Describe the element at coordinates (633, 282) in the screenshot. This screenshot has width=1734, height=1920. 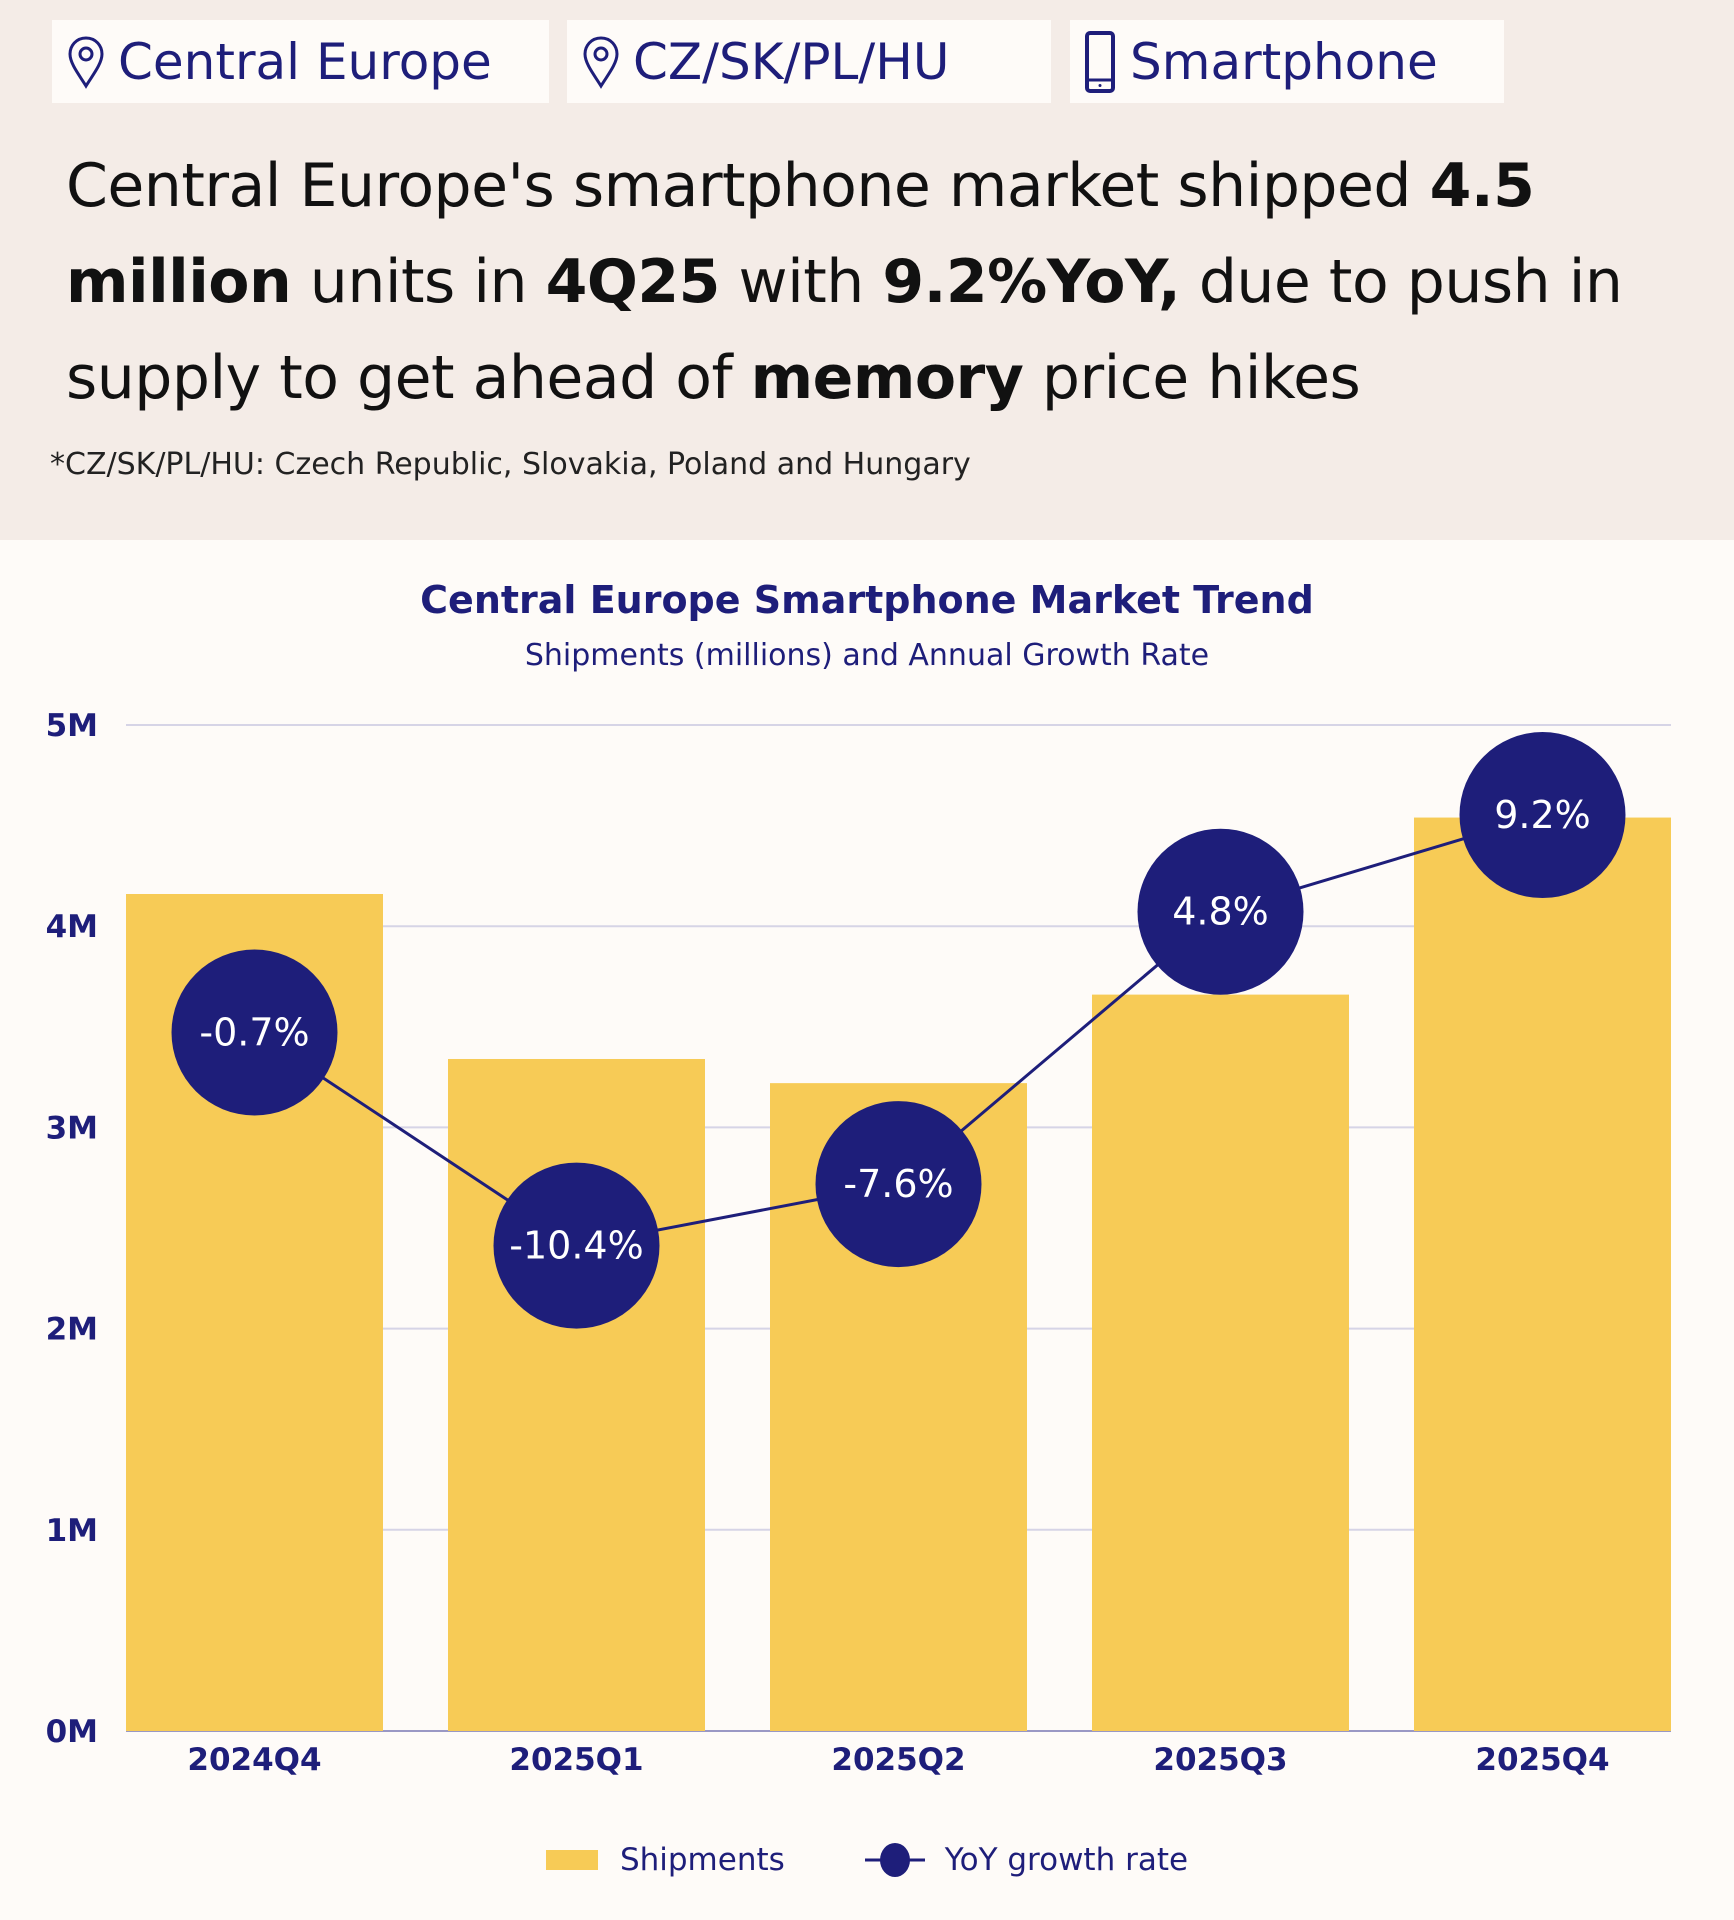
I see `headline-emphasis: 4Q25` at that location.